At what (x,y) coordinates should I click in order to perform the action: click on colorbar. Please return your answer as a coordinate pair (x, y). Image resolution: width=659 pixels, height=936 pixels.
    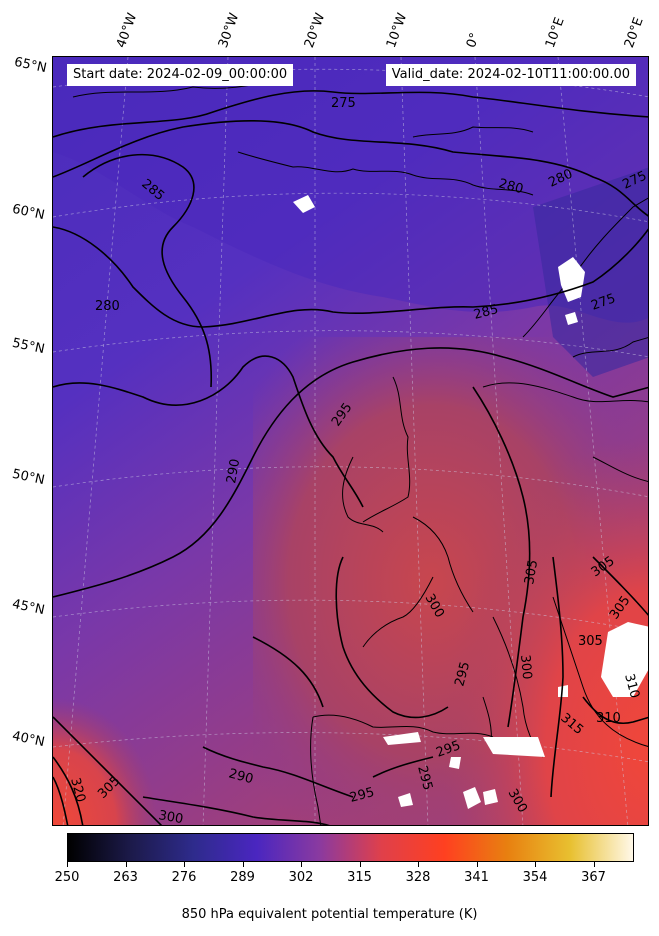
    Looking at the image, I should click on (350, 847).